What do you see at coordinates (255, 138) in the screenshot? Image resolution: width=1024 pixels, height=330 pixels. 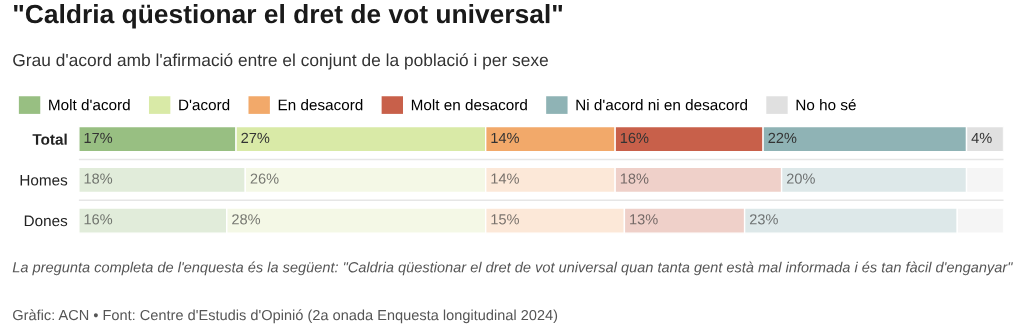 I see `data-label: 27%` at bounding box center [255, 138].